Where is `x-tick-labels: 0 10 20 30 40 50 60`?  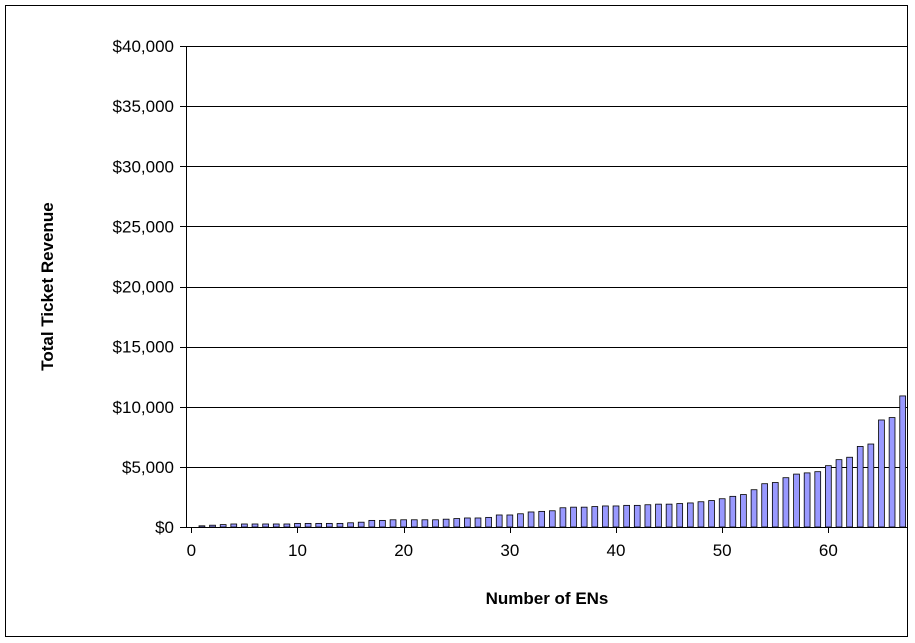
x-tick-labels: 0 10 20 30 40 50 60 is located at coordinates (512, 550).